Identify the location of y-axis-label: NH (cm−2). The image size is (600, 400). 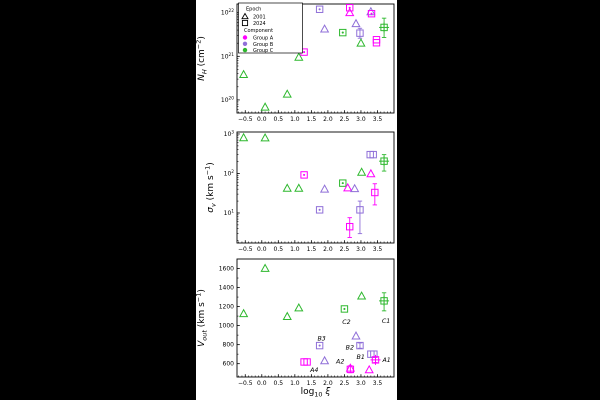
(202, 58).